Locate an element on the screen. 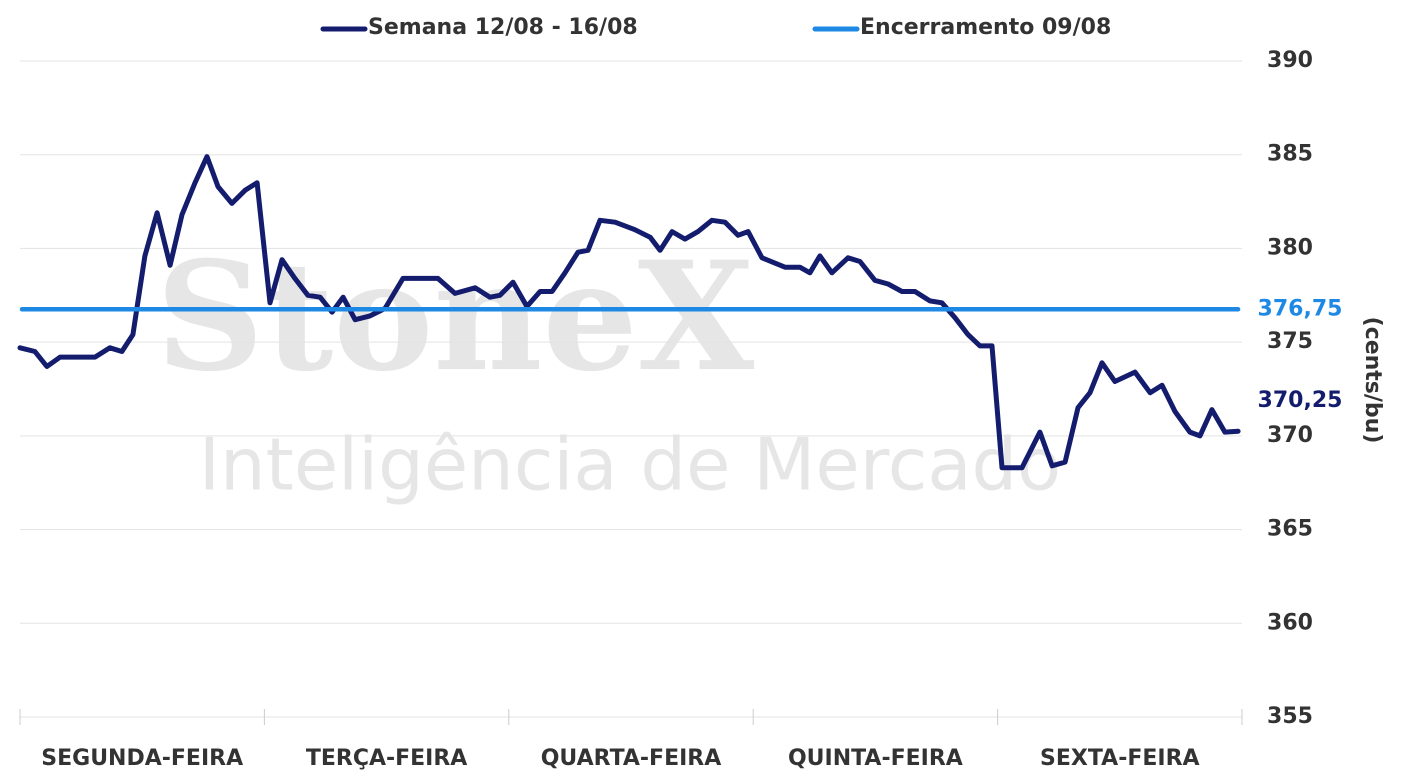 The width and height of the screenshot is (1421, 779). legend-label: Encerramento 09/08 is located at coordinates (985, 27).